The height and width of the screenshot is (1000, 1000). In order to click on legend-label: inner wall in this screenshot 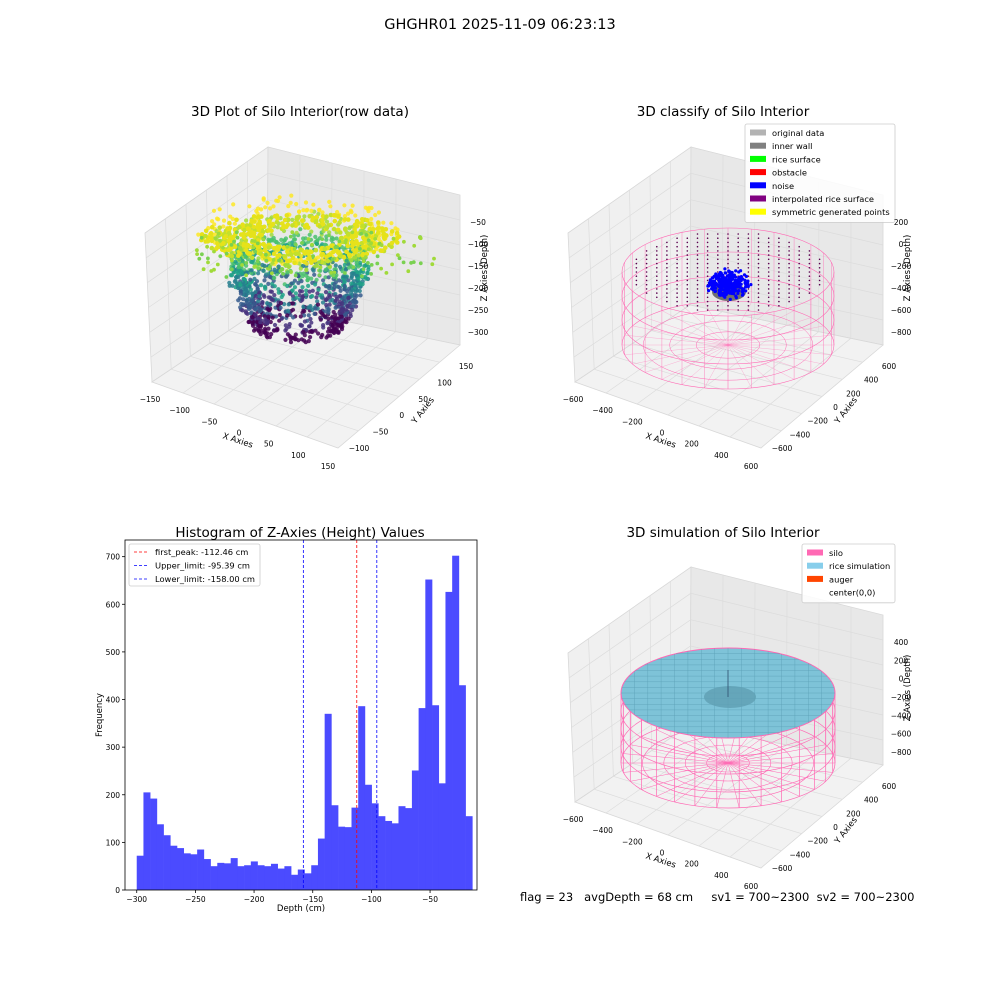, I will do `click(792, 146)`.